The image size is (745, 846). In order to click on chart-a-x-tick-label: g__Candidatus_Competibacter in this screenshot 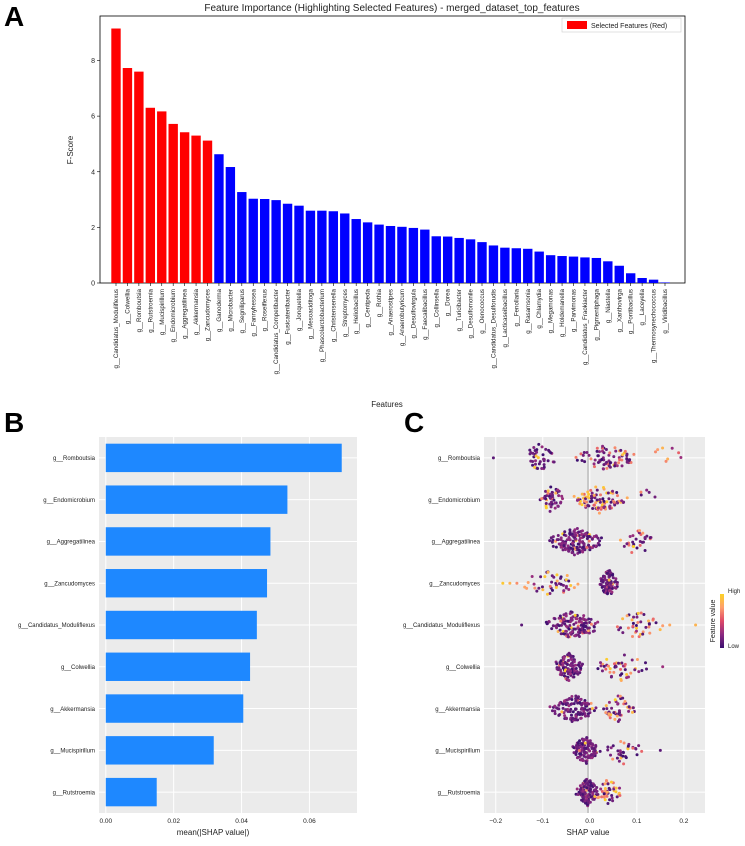, I will do `click(276, 331)`.